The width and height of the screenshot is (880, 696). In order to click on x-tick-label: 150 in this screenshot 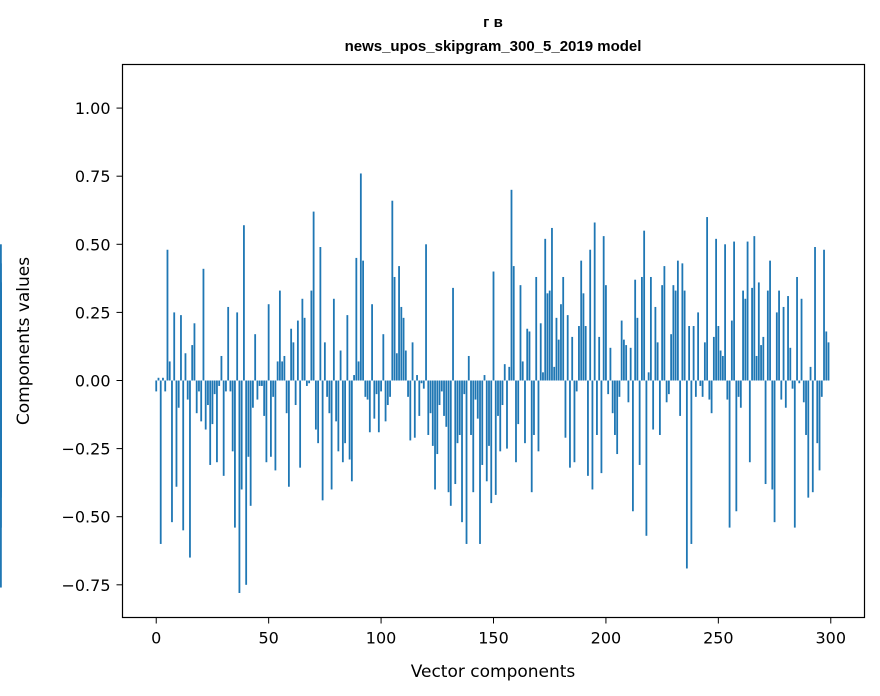, I will do `click(493, 638)`.